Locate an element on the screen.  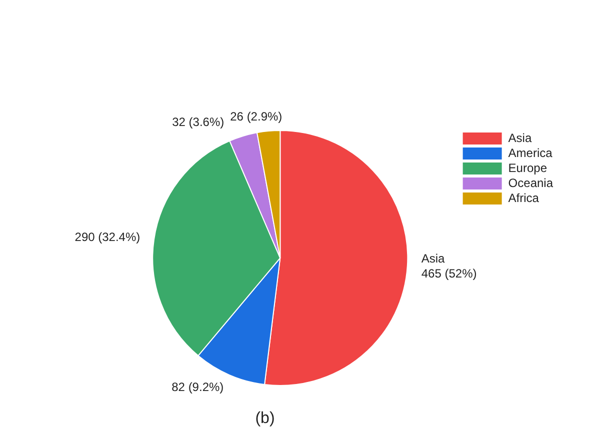
data-label: 82 (9.2%) is located at coordinates (198, 387).